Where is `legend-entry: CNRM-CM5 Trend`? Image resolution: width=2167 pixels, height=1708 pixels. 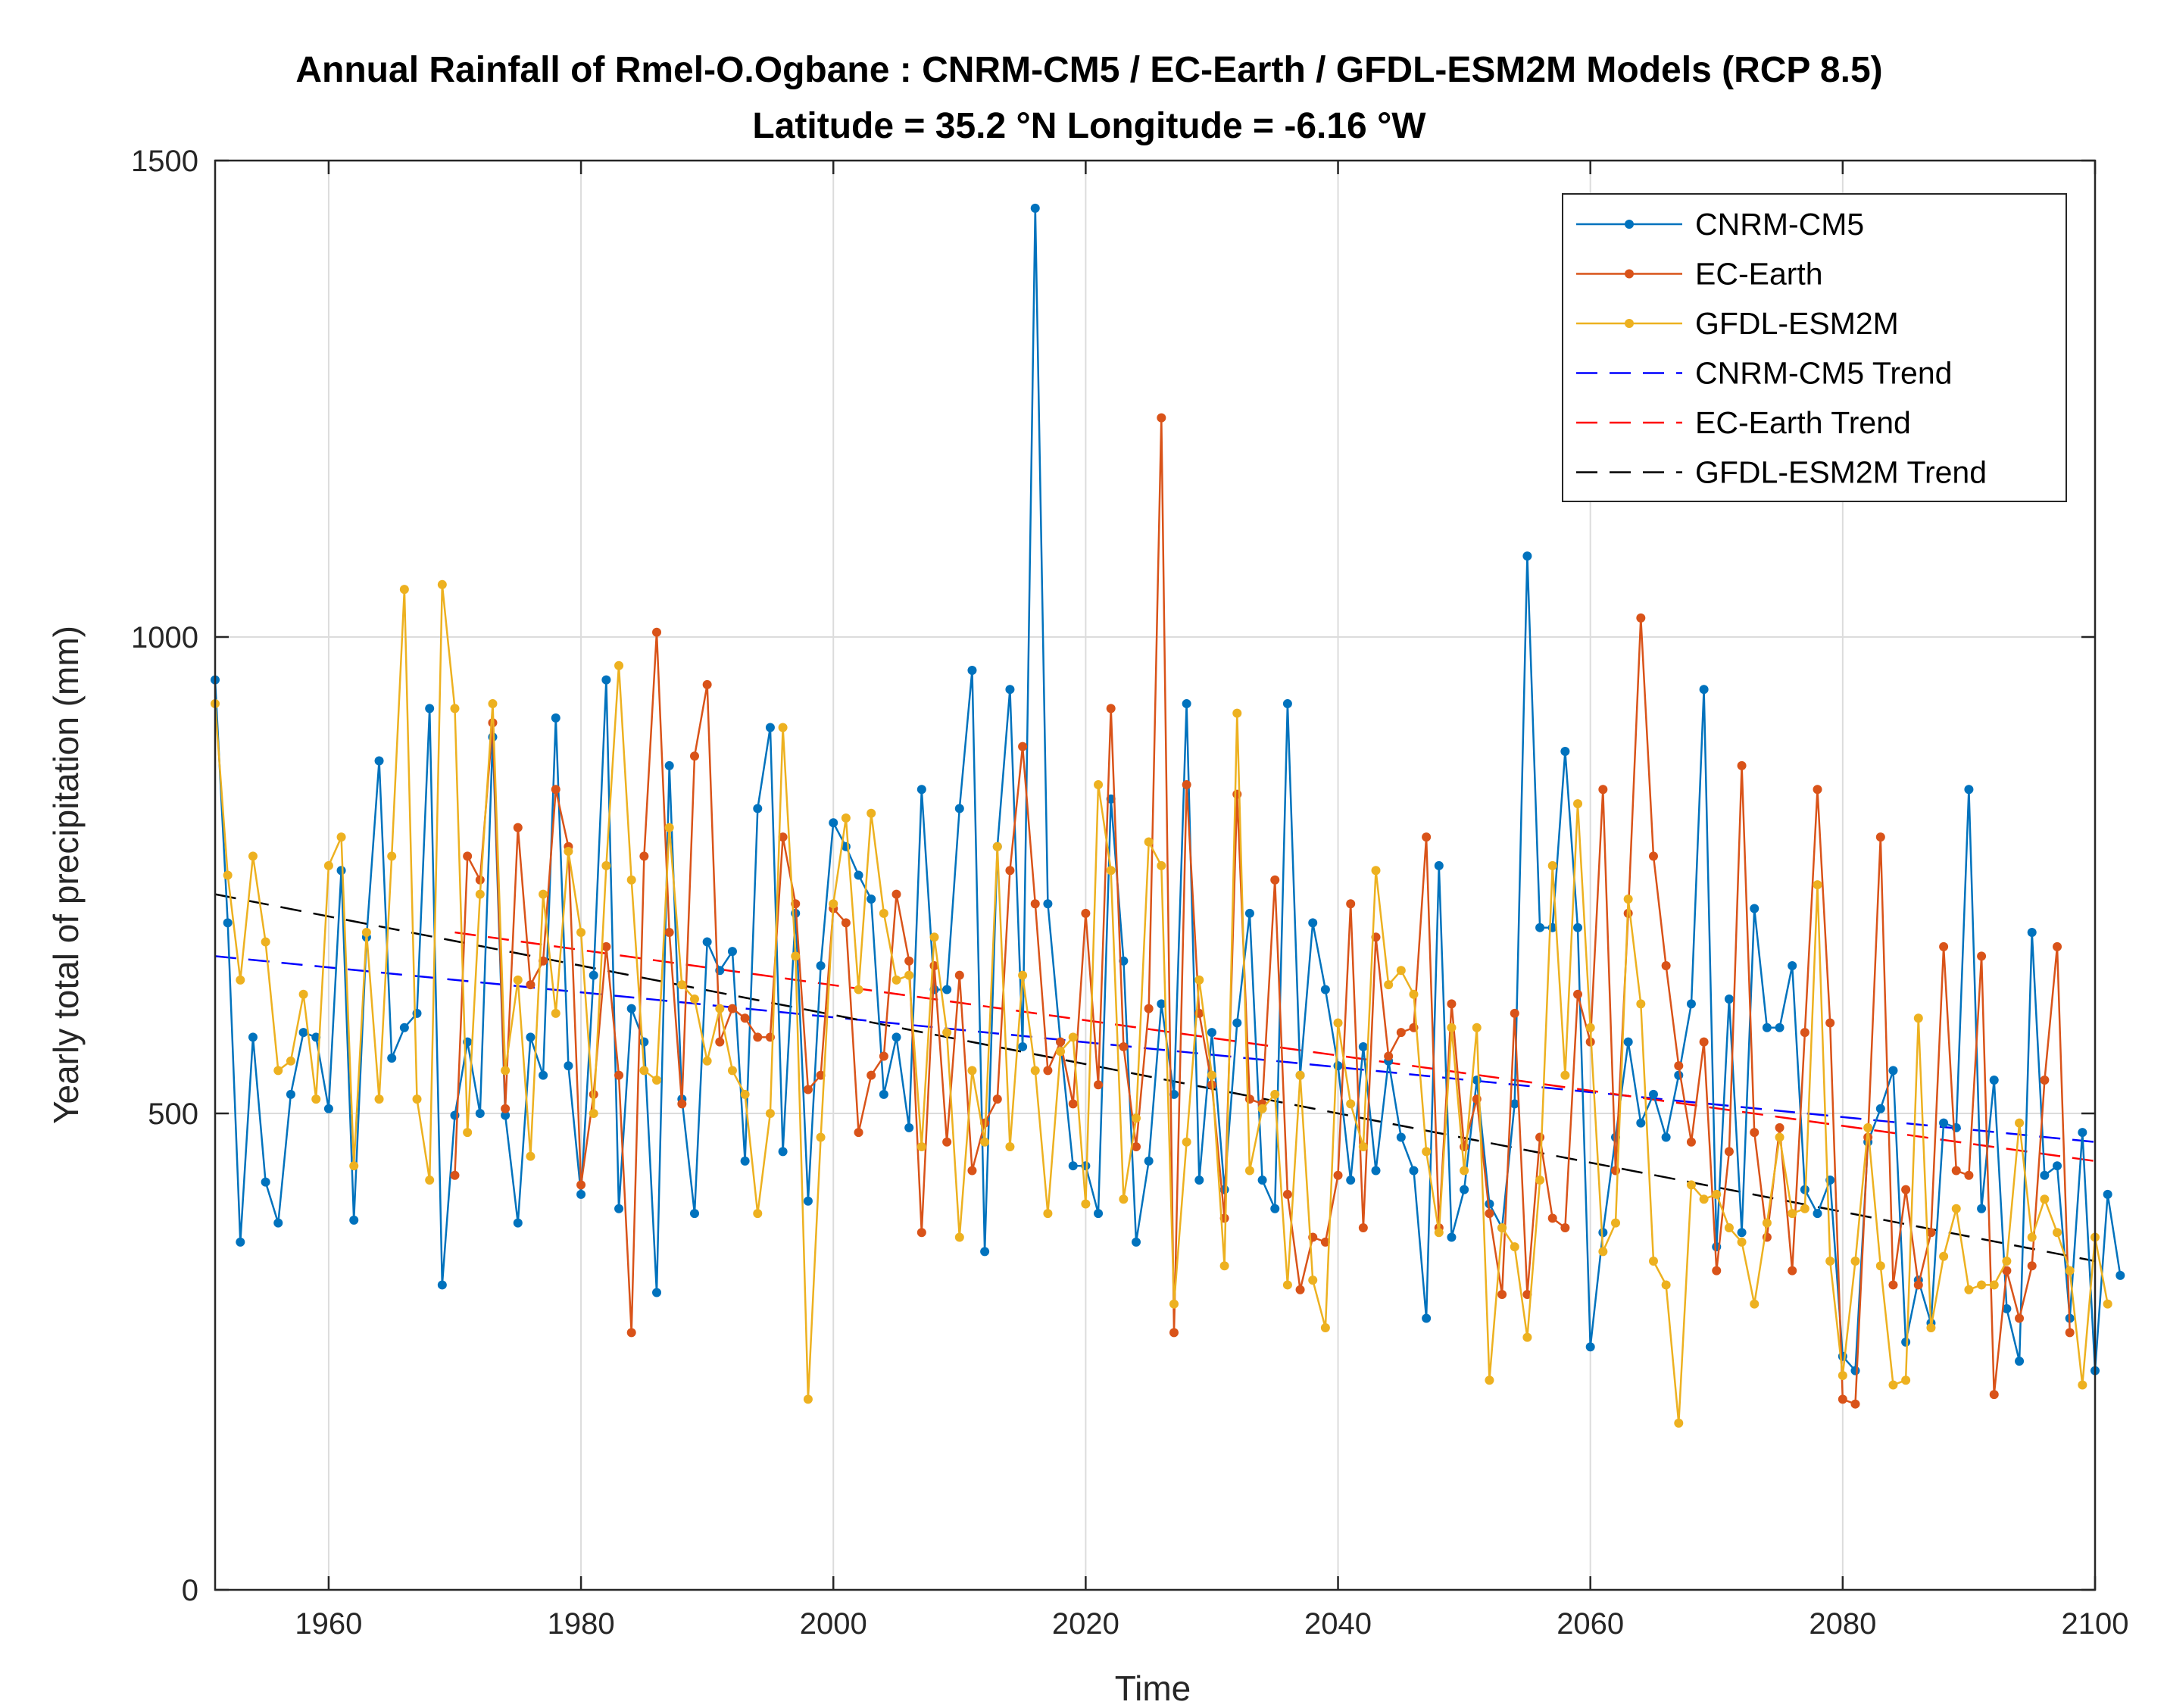 legend-entry: CNRM-CM5 Trend is located at coordinates (1764, 374).